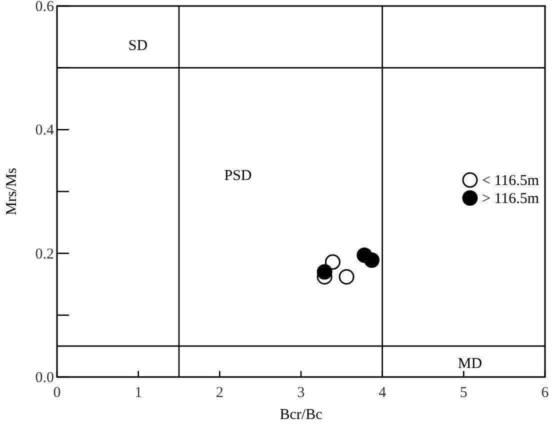  Describe the element at coordinates (44, 254) in the screenshot. I see `y-tick-label: 0.2` at that location.